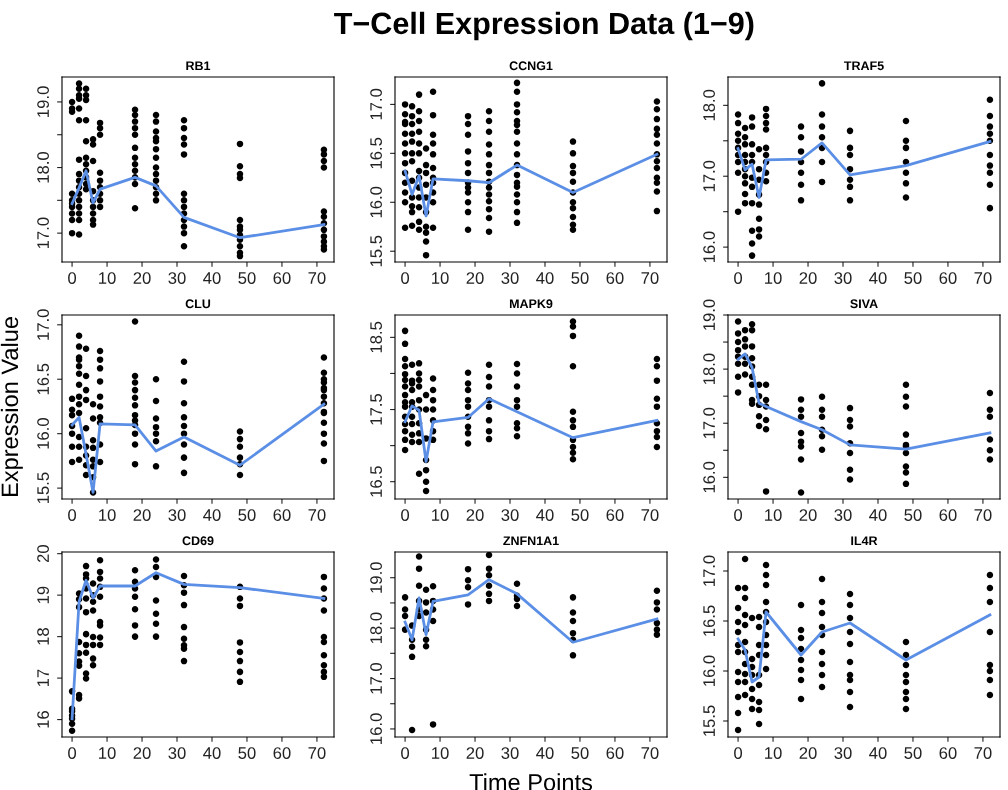  I want to click on chart-title: CCNG1, so click(531, 66).